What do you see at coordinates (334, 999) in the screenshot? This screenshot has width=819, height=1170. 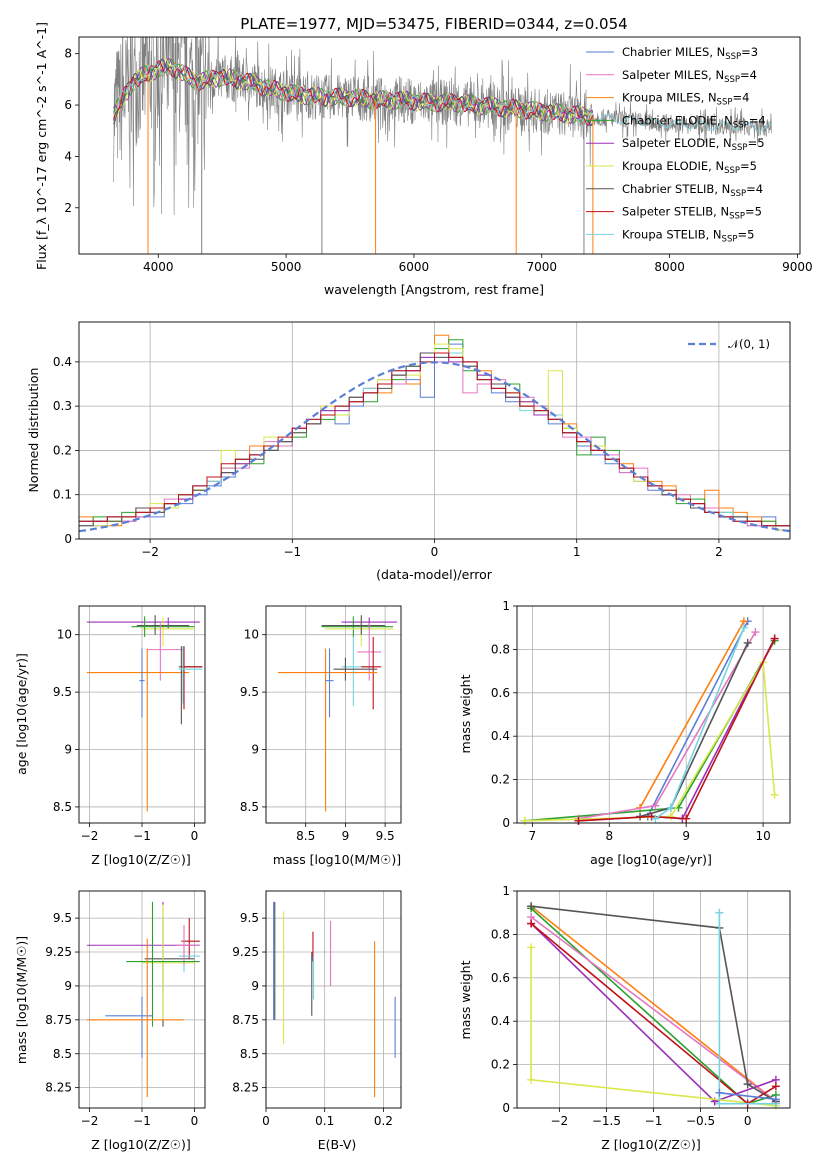 I see `massebv-errorbars` at bounding box center [334, 999].